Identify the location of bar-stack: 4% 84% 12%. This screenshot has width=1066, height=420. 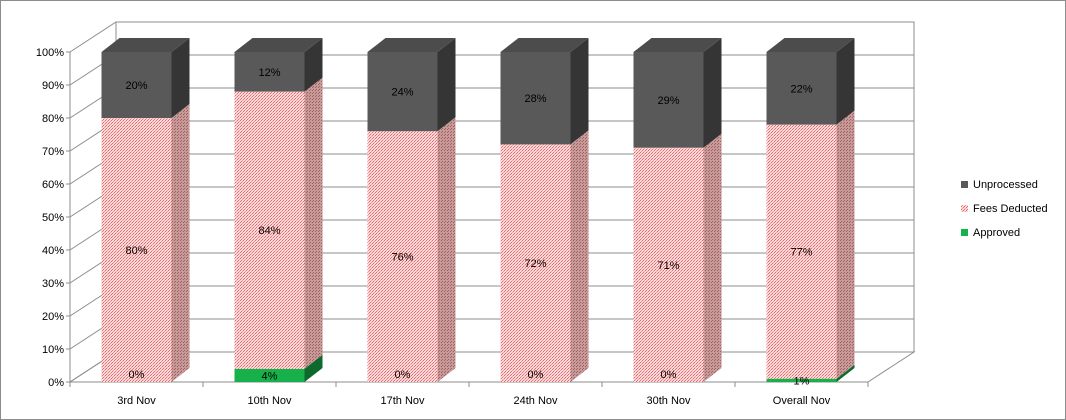
(278, 210).